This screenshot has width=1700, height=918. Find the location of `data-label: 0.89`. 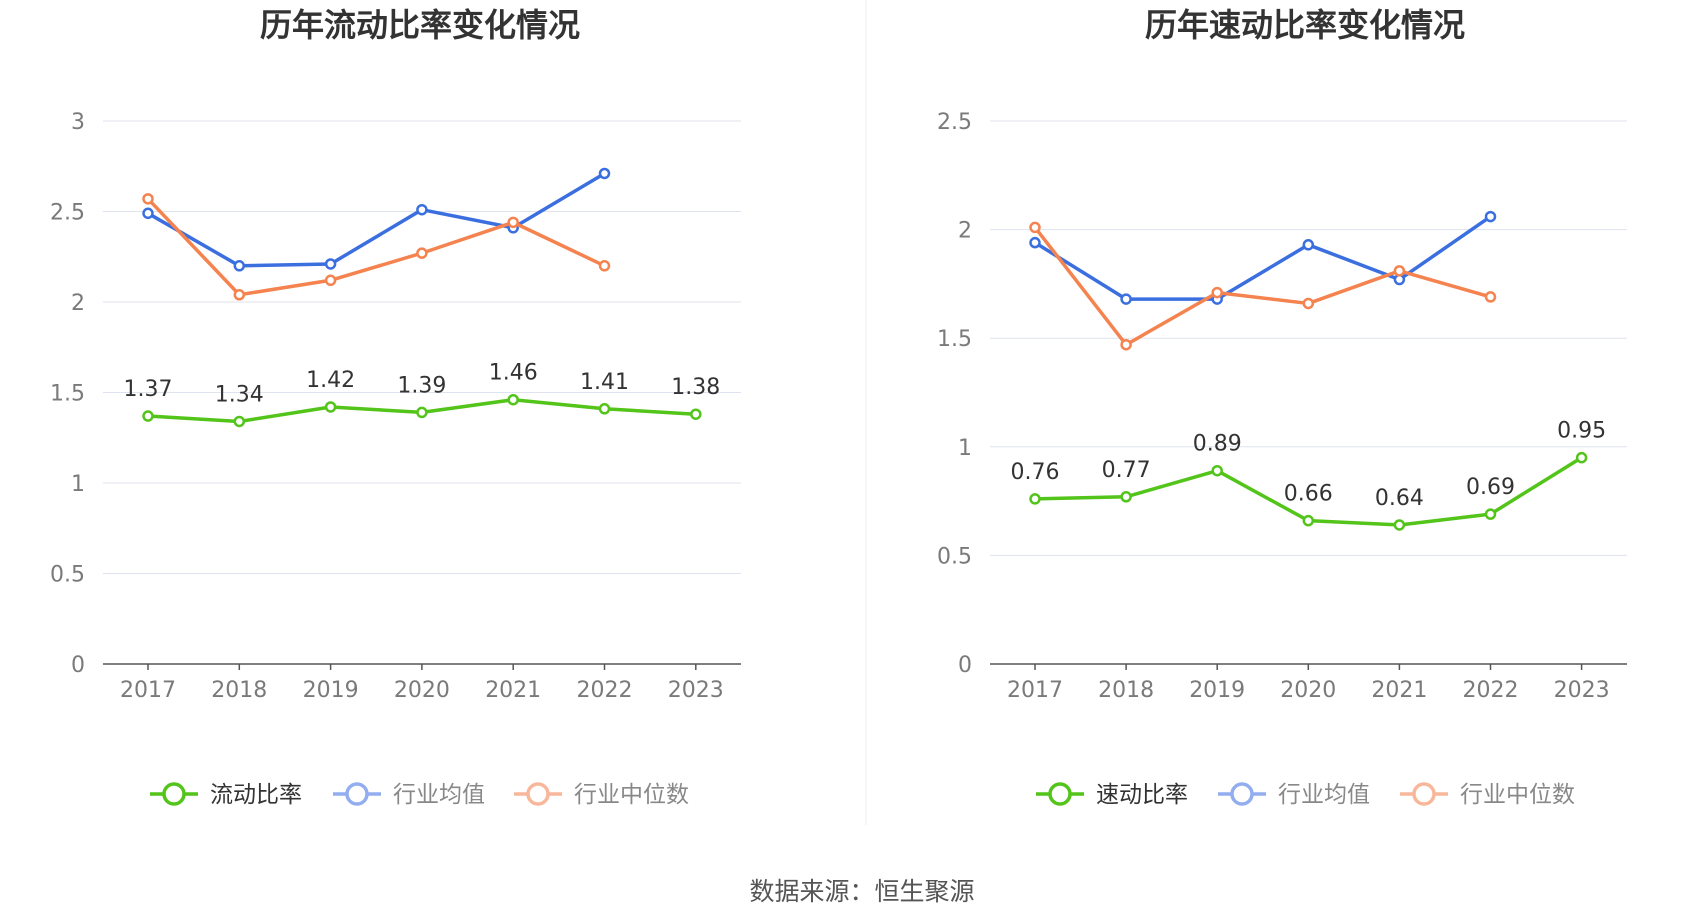

data-label: 0.89 is located at coordinates (1217, 444).